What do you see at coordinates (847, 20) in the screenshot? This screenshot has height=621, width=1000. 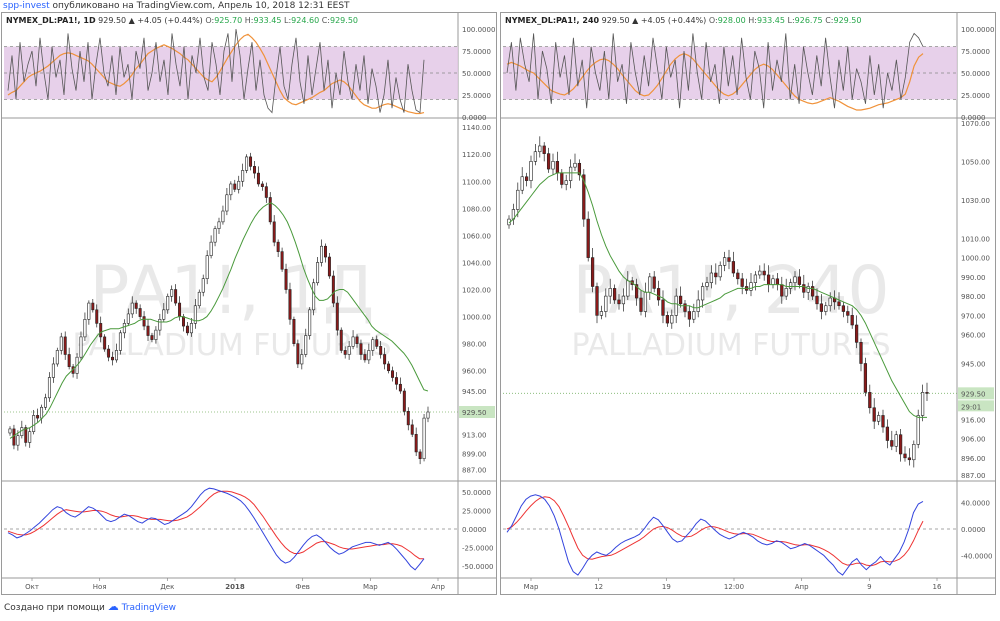 I see `close-value: 929.50` at bounding box center [847, 20].